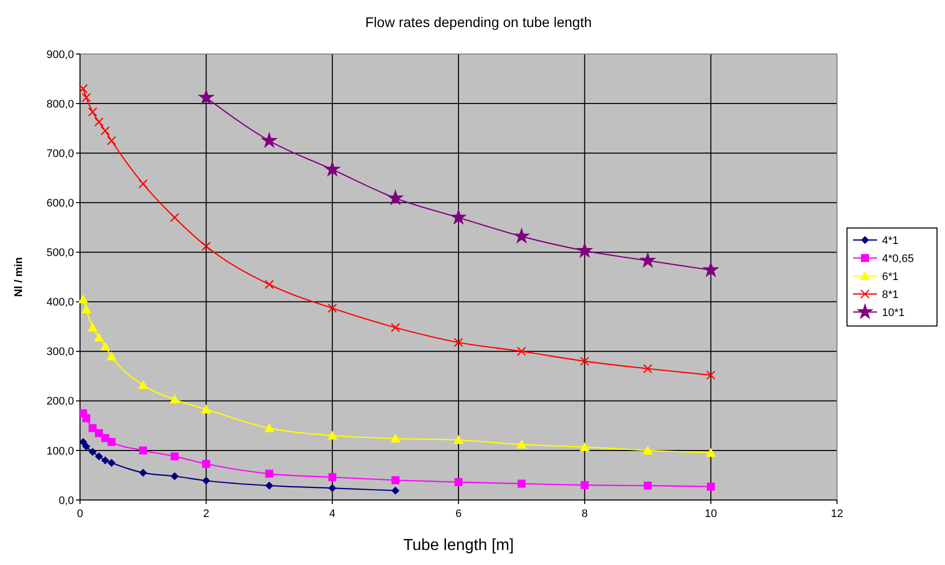 This screenshot has height=565, width=945. Describe the element at coordinates (837, 514) in the screenshot. I see `x-tick-label: 12` at that location.